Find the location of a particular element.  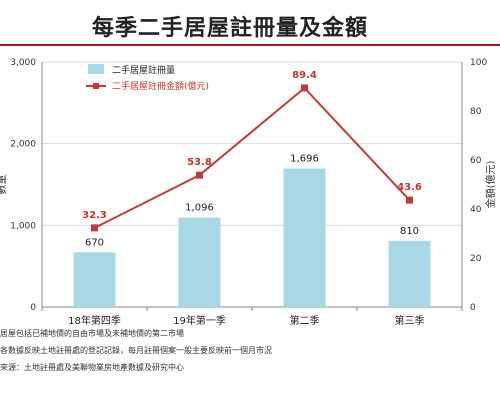

y-right-axis-title: 金額(億元) is located at coordinates (490, 185).